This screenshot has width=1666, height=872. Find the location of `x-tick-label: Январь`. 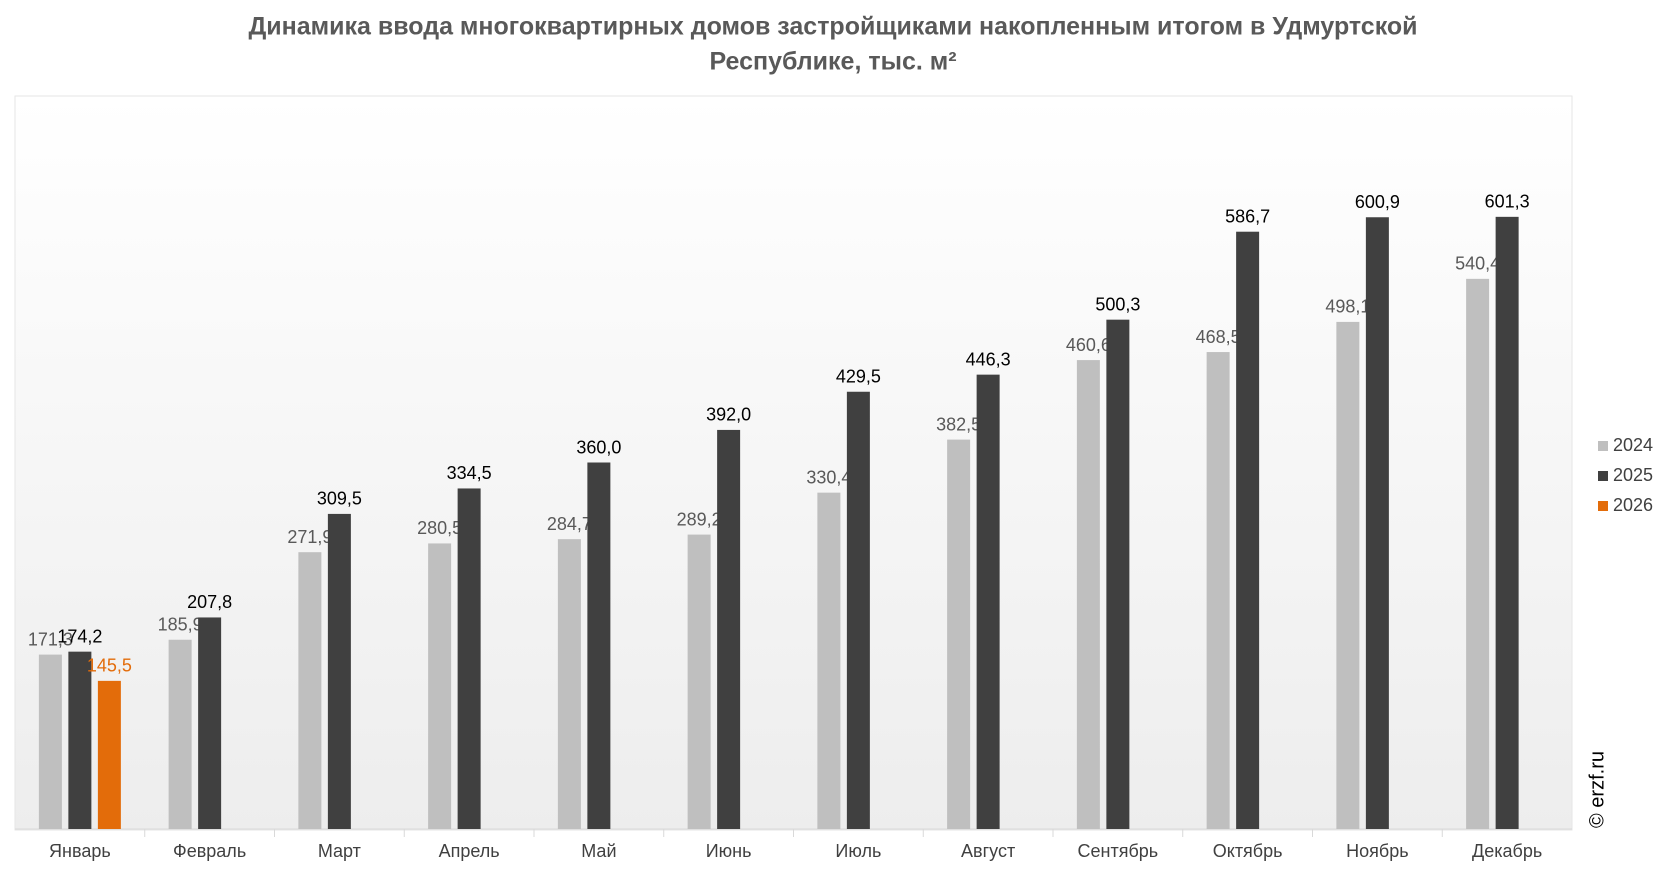

x-tick-label: Январь is located at coordinates (80, 851).